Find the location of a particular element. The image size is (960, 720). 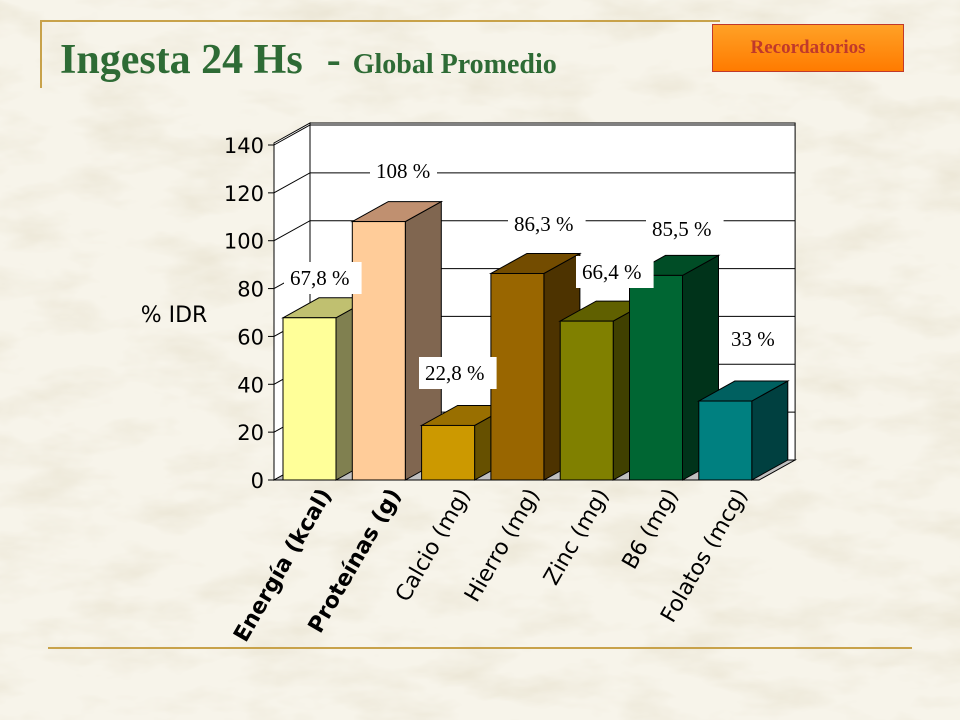

data-label: 86,3 % is located at coordinates (547, 224).